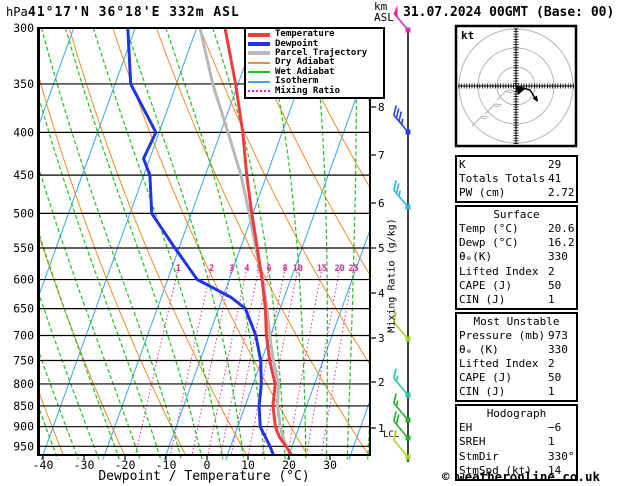 The height and width of the screenshot is (486, 629). I want to click on panel-row-value: 29, so click(555, 164).